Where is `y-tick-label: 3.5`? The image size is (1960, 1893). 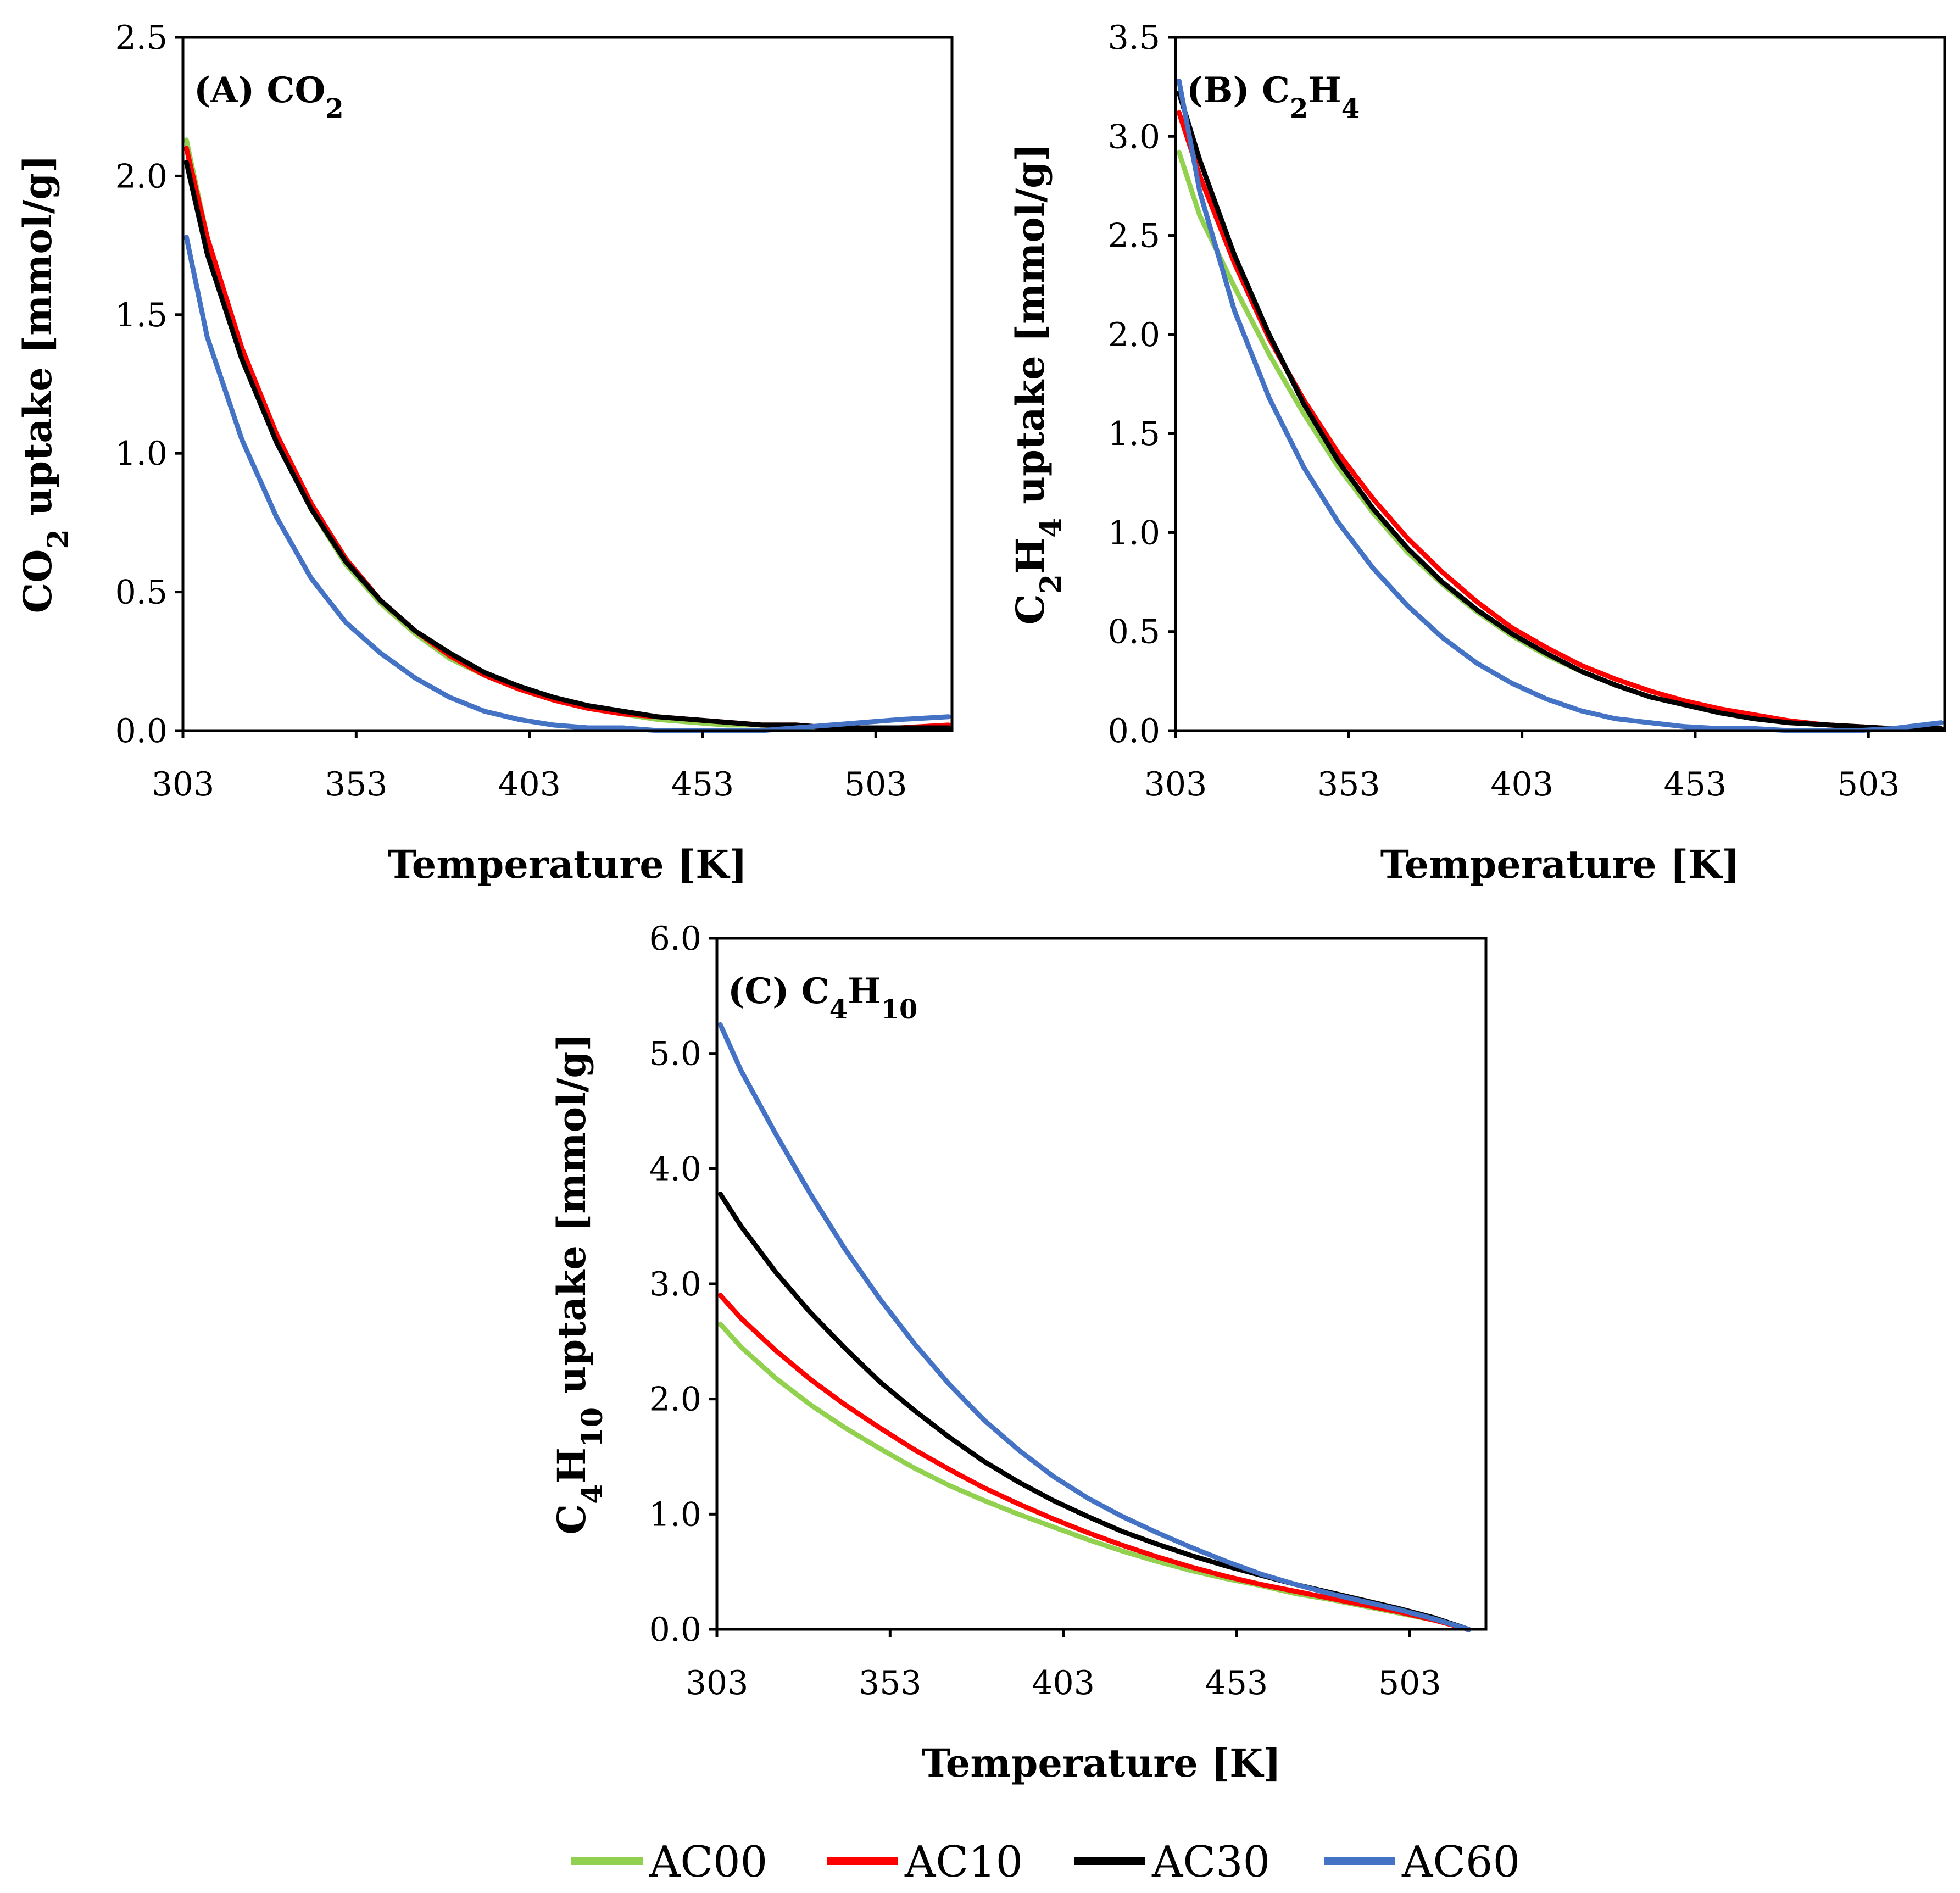
y-tick-label: 3.5 is located at coordinates (1134, 38).